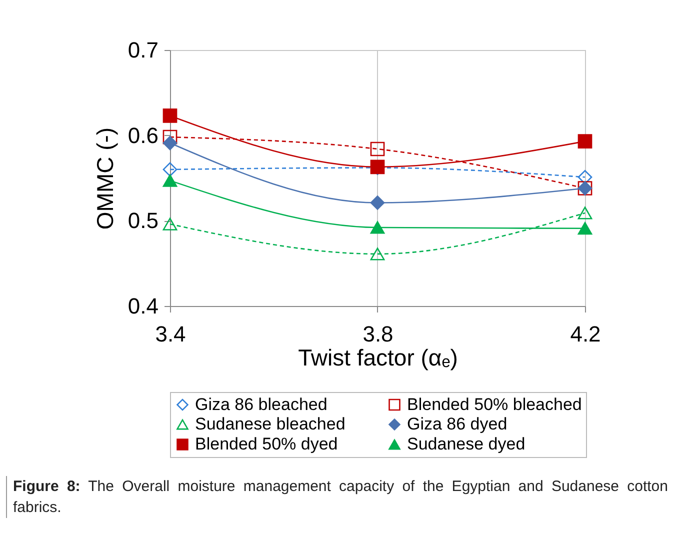  I want to click on x-tick-label: 3.4, so click(170, 334).